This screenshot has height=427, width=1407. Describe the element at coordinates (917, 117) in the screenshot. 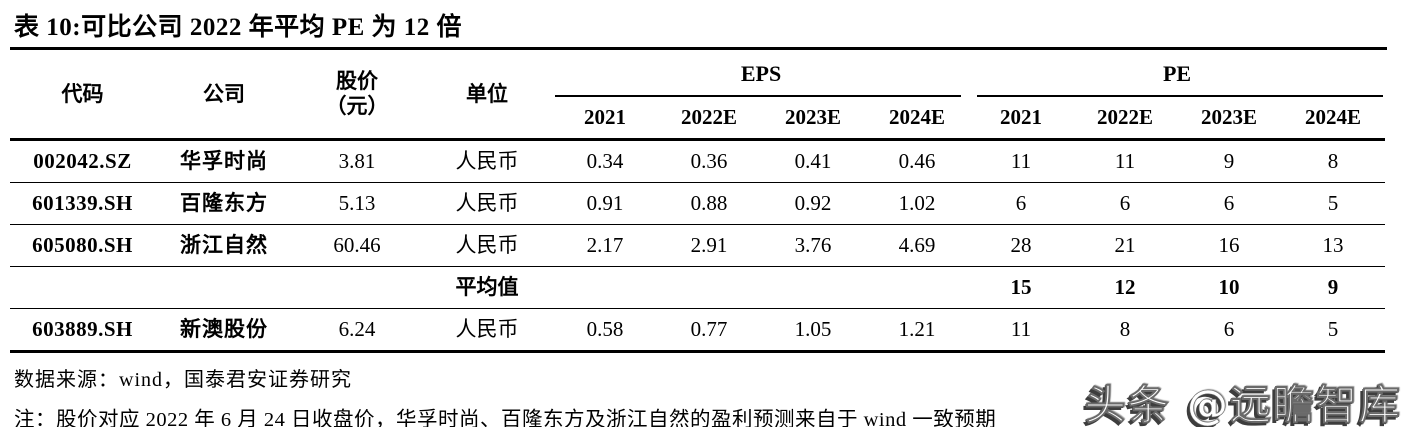

I see `year-header-eps-2024e: 2024E` at that location.